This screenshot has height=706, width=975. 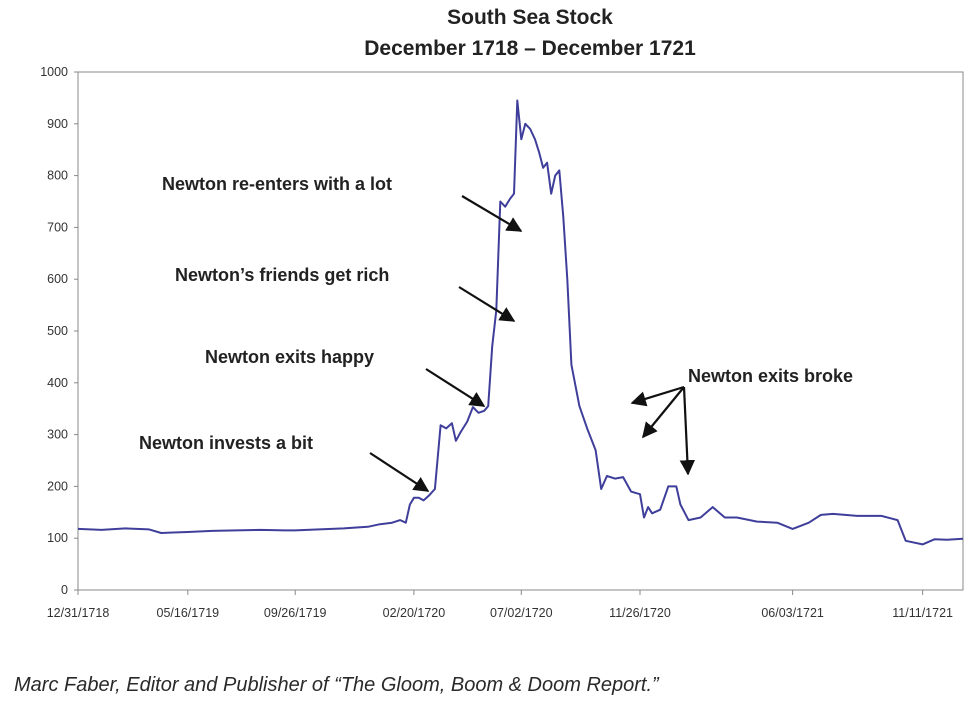 I want to click on chart-subtitle: December 1718 – December 1721, so click(x=530, y=48).